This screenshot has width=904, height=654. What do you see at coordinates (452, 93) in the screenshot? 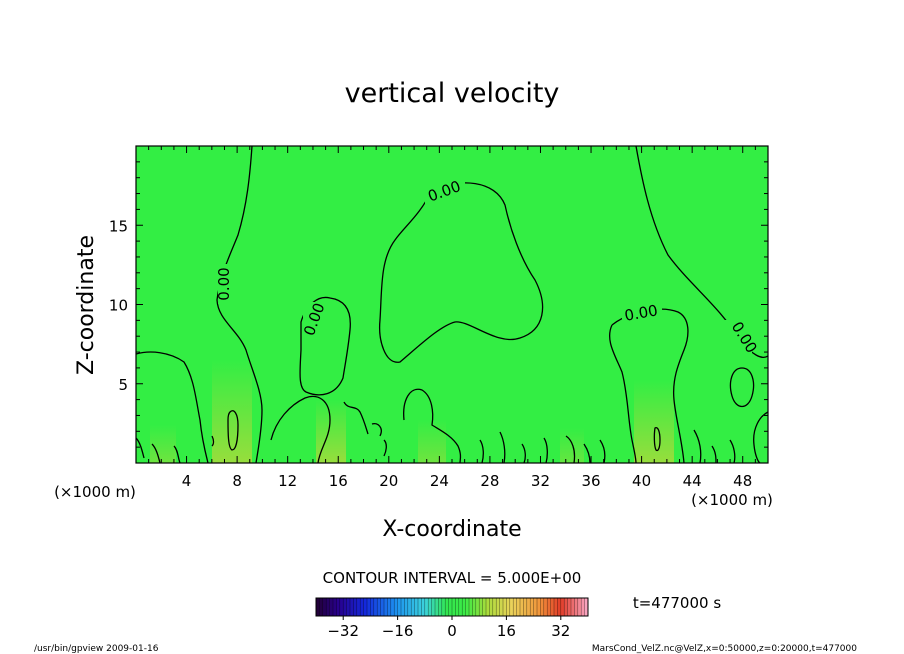
I see `chart-title: vertical velocity` at bounding box center [452, 93].